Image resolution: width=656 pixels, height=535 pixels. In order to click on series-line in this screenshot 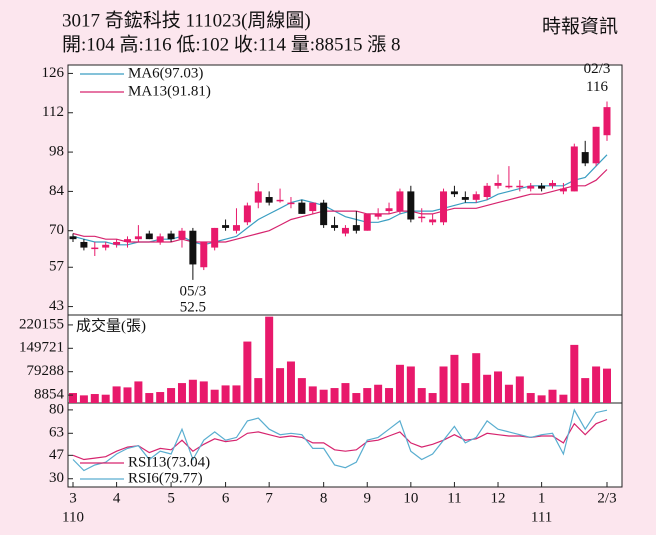, I will do `click(340, 440)`.